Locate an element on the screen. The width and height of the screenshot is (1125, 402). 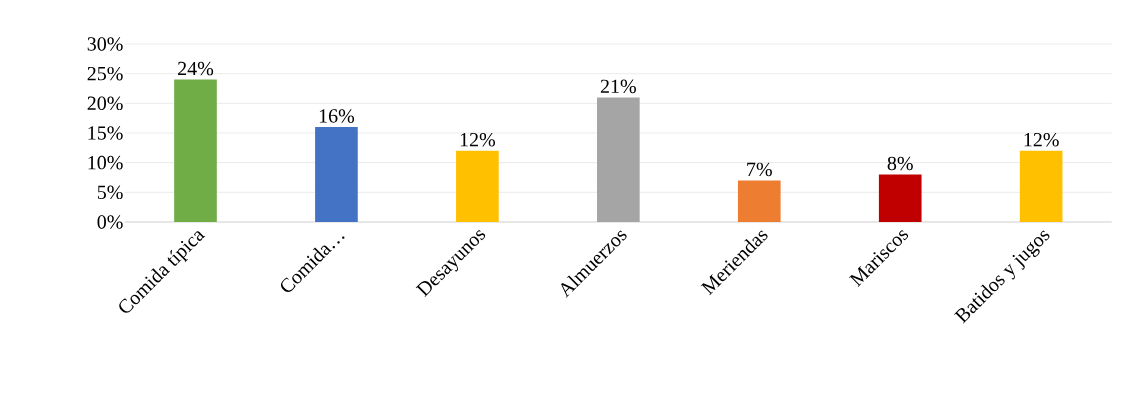
y-tick-label: 25% is located at coordinates (105, 73).